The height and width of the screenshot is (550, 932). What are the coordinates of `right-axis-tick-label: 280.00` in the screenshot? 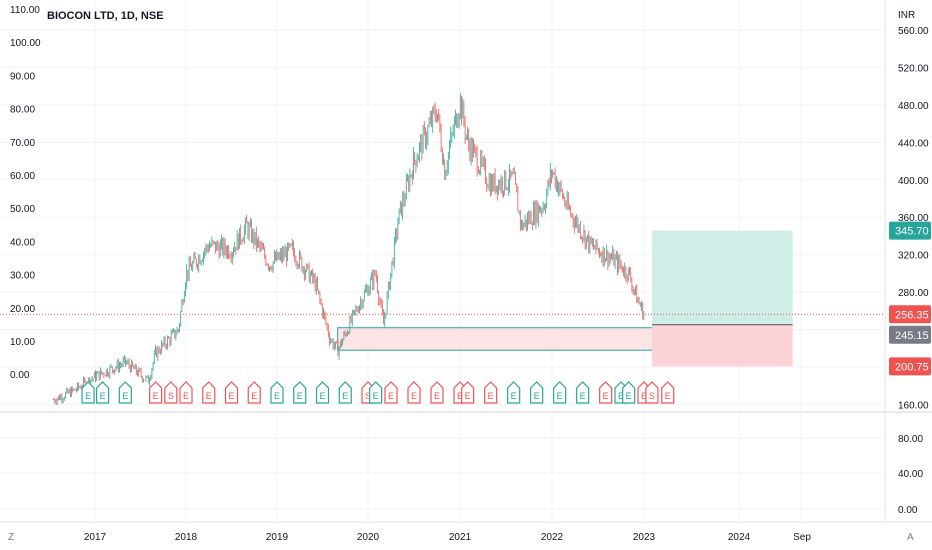 It's located at (913, 293).